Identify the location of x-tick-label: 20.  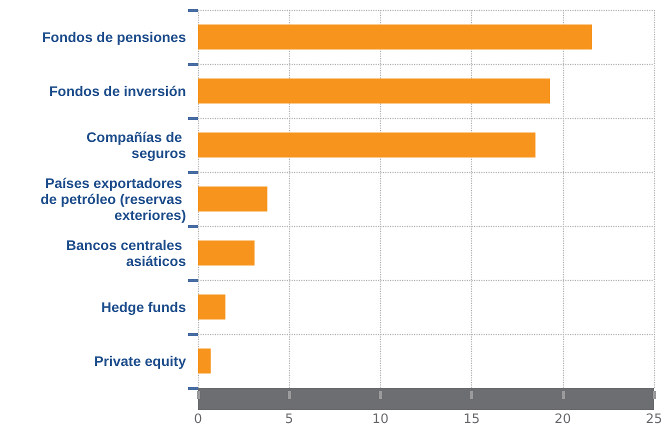
(563, 419).